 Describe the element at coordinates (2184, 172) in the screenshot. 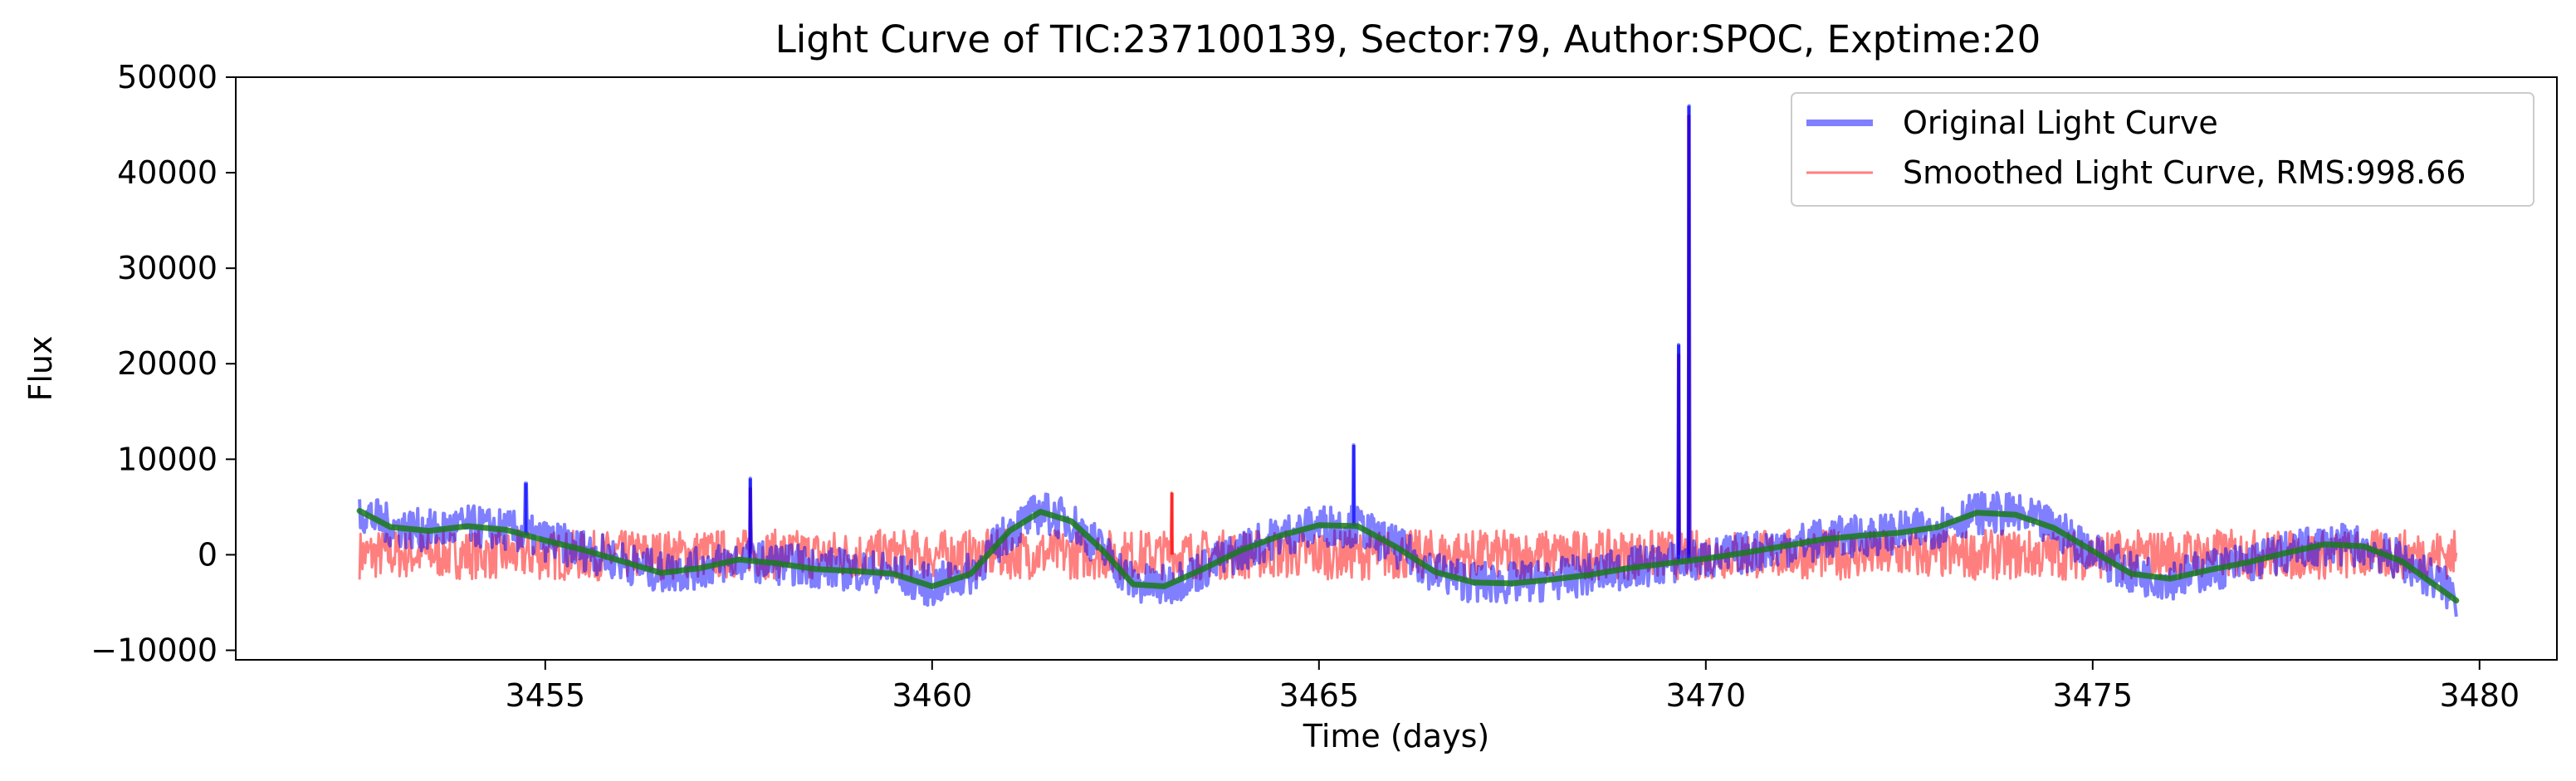

I see `legend-label-smoothed: Smoothed Light Curve, RMS:998.66` at that location.